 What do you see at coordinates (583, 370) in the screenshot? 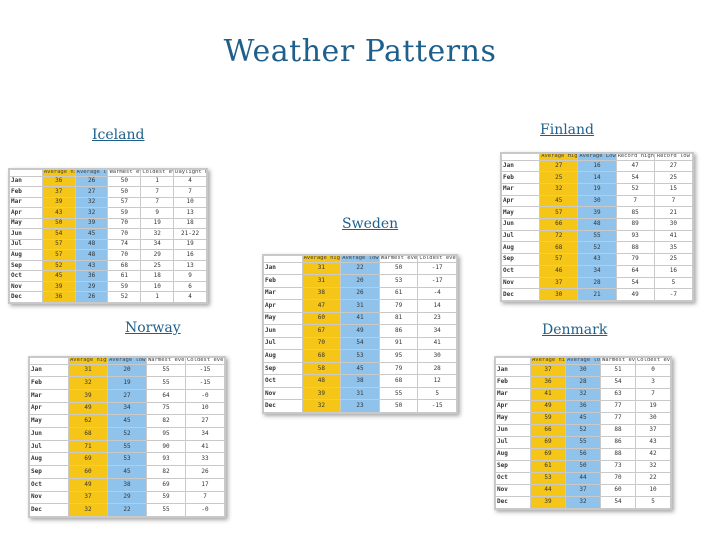
I see `table-row: Jan 37 30 51 0` at bounding box center [583, 370].